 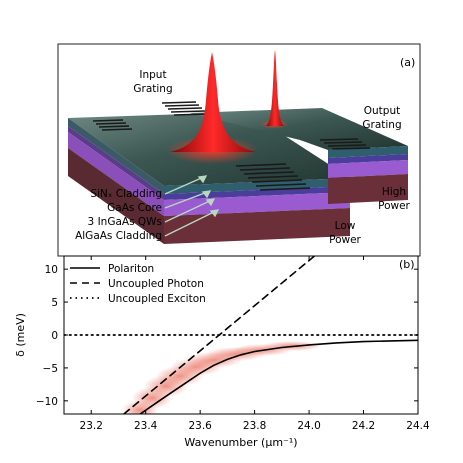 What do you see at coordinates (308, 426) in the screenshot?
I see `x-tick-label: 24.0` at bounding box center [308, 426].